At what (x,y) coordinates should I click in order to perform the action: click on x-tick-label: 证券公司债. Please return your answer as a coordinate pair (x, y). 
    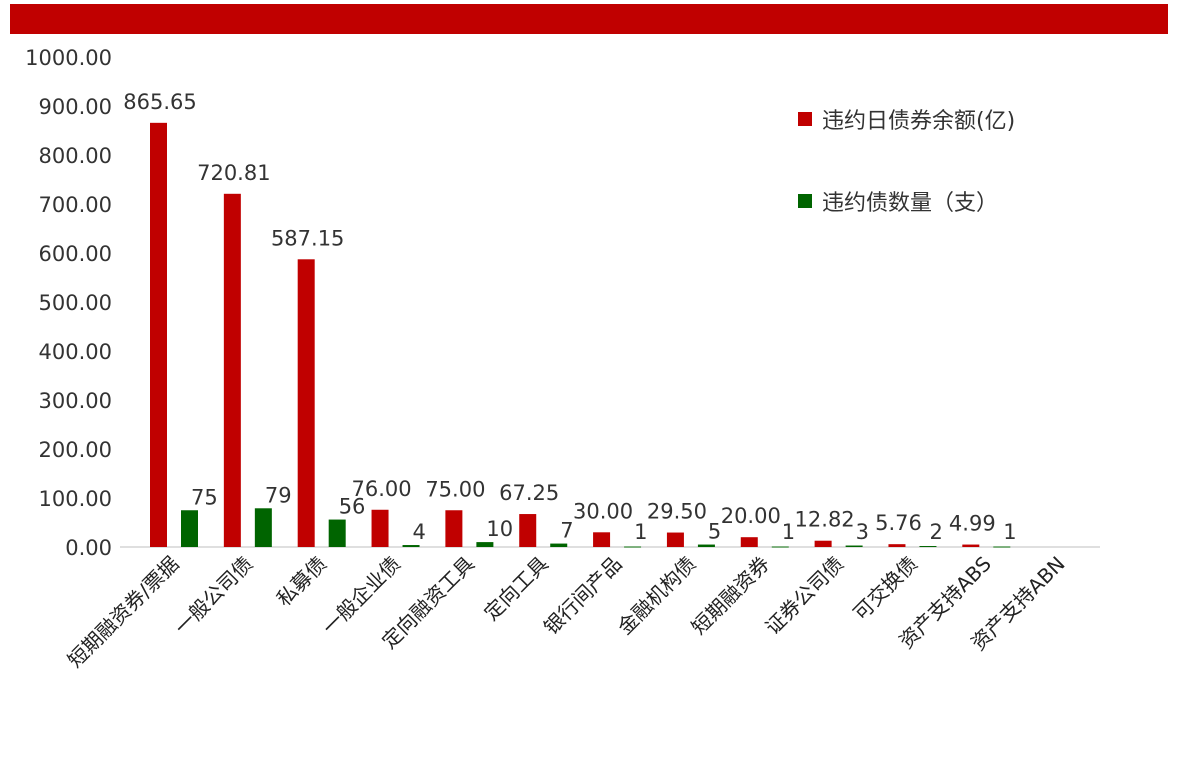
    Looking at the image, I should click on (804, 596).